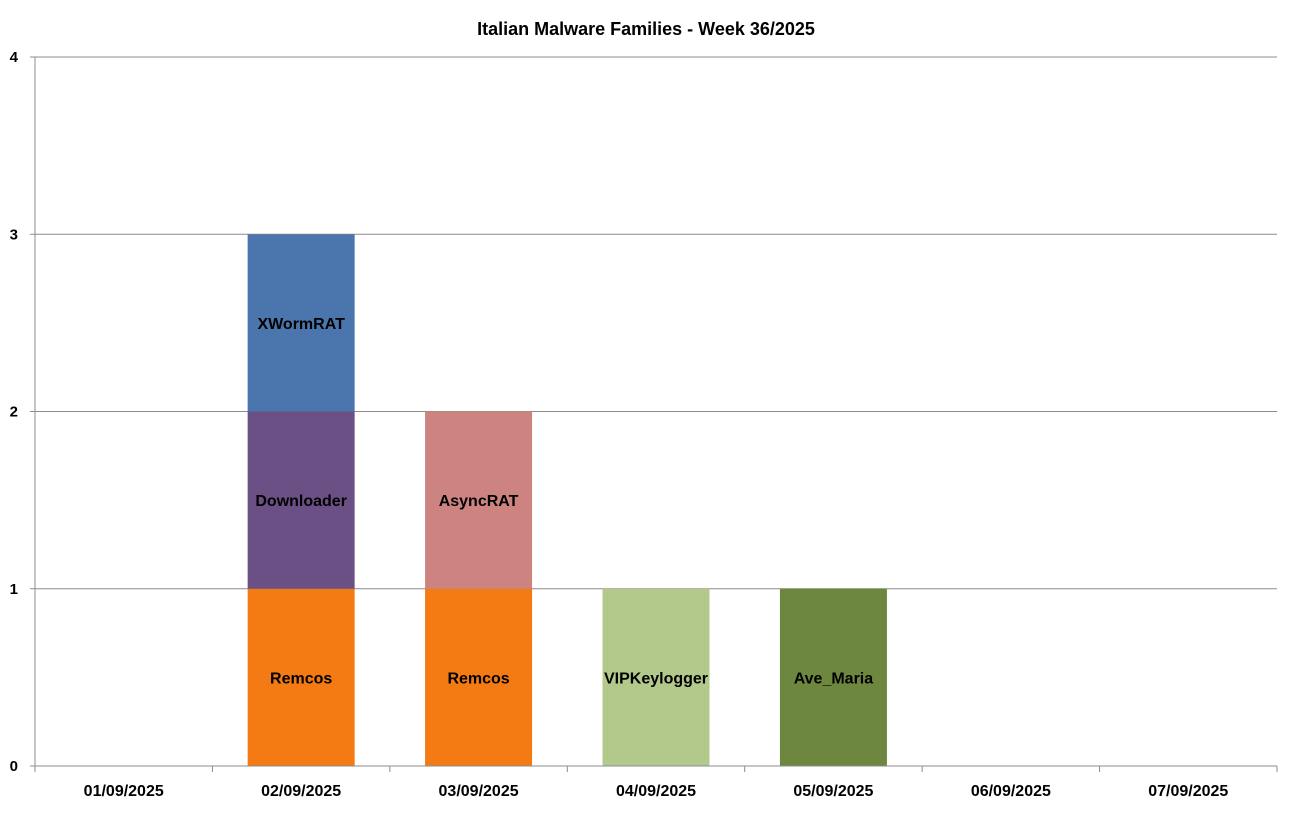 This screenshot has height=818, width=1292. I want to click on x-tick-label: 01/09/2025, so click(124, 791).